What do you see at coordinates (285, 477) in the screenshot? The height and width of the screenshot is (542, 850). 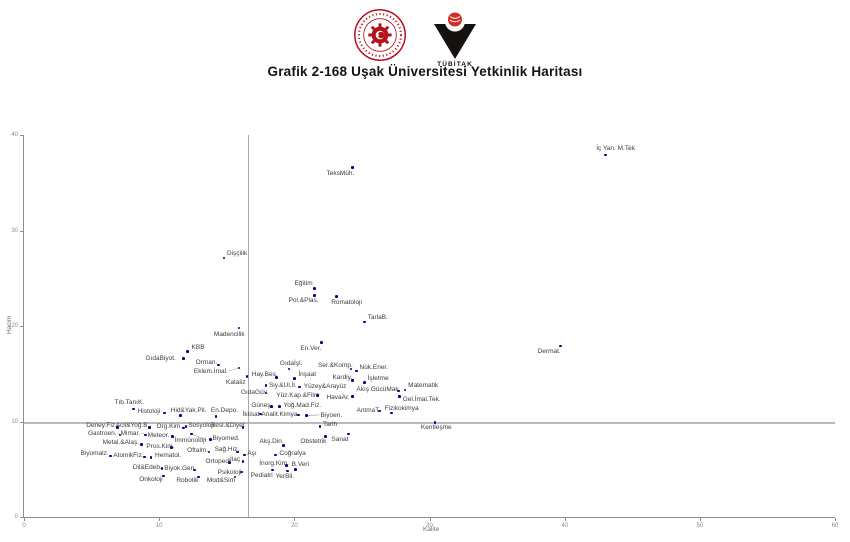 I see `point-label: YerBil.` at bounding box center [285, 477].